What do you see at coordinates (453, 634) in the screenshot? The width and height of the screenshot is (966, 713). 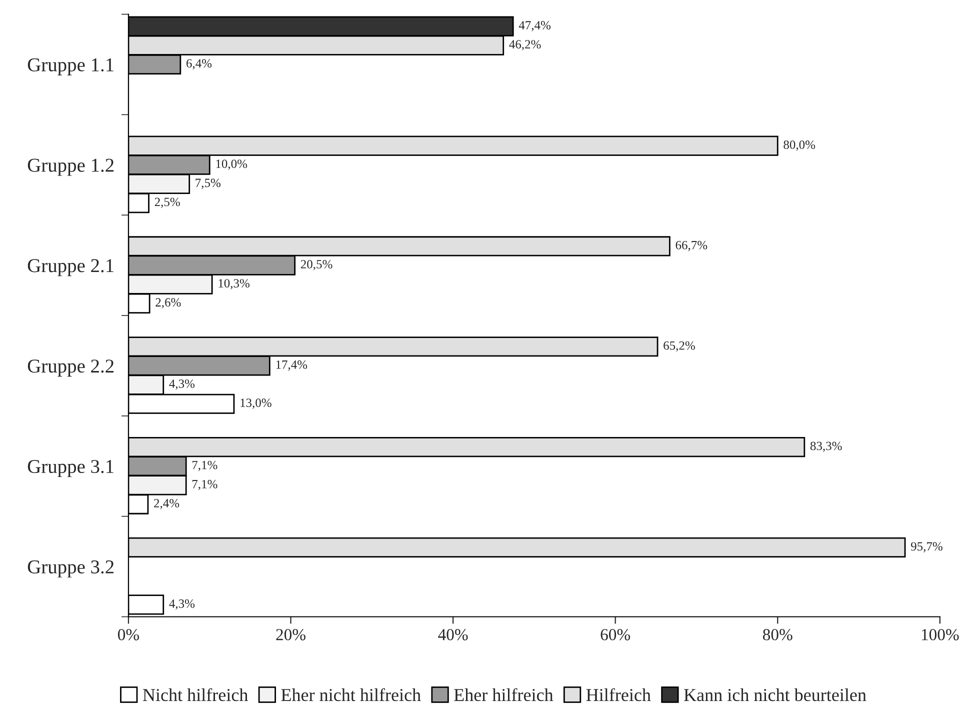 I see `x-tick-label: 40%` at bounding box center [453, 634].